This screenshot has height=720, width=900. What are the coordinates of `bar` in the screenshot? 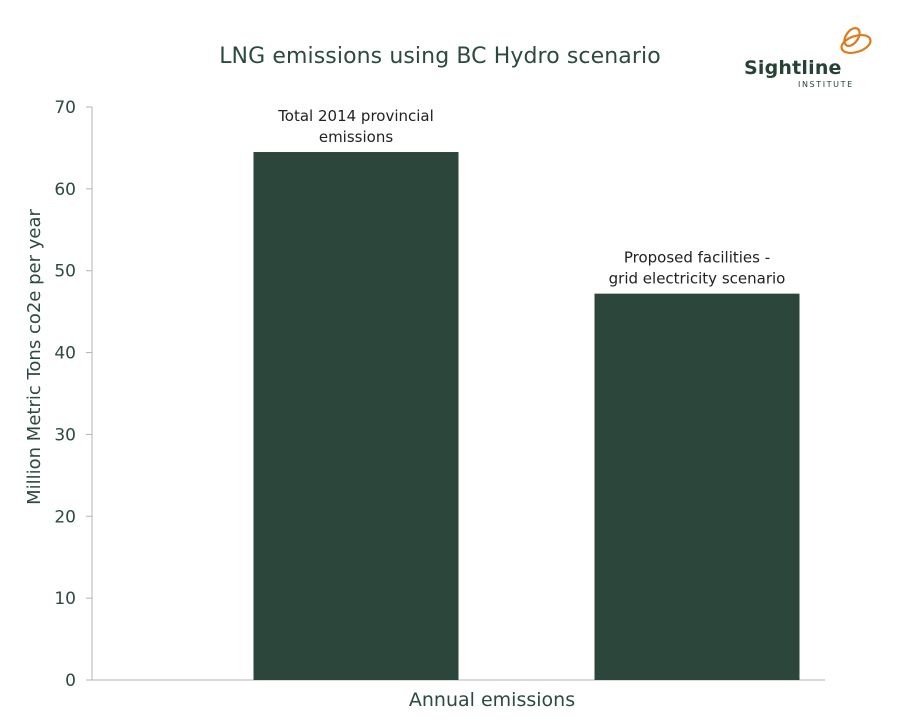 It's located at (697, 486).